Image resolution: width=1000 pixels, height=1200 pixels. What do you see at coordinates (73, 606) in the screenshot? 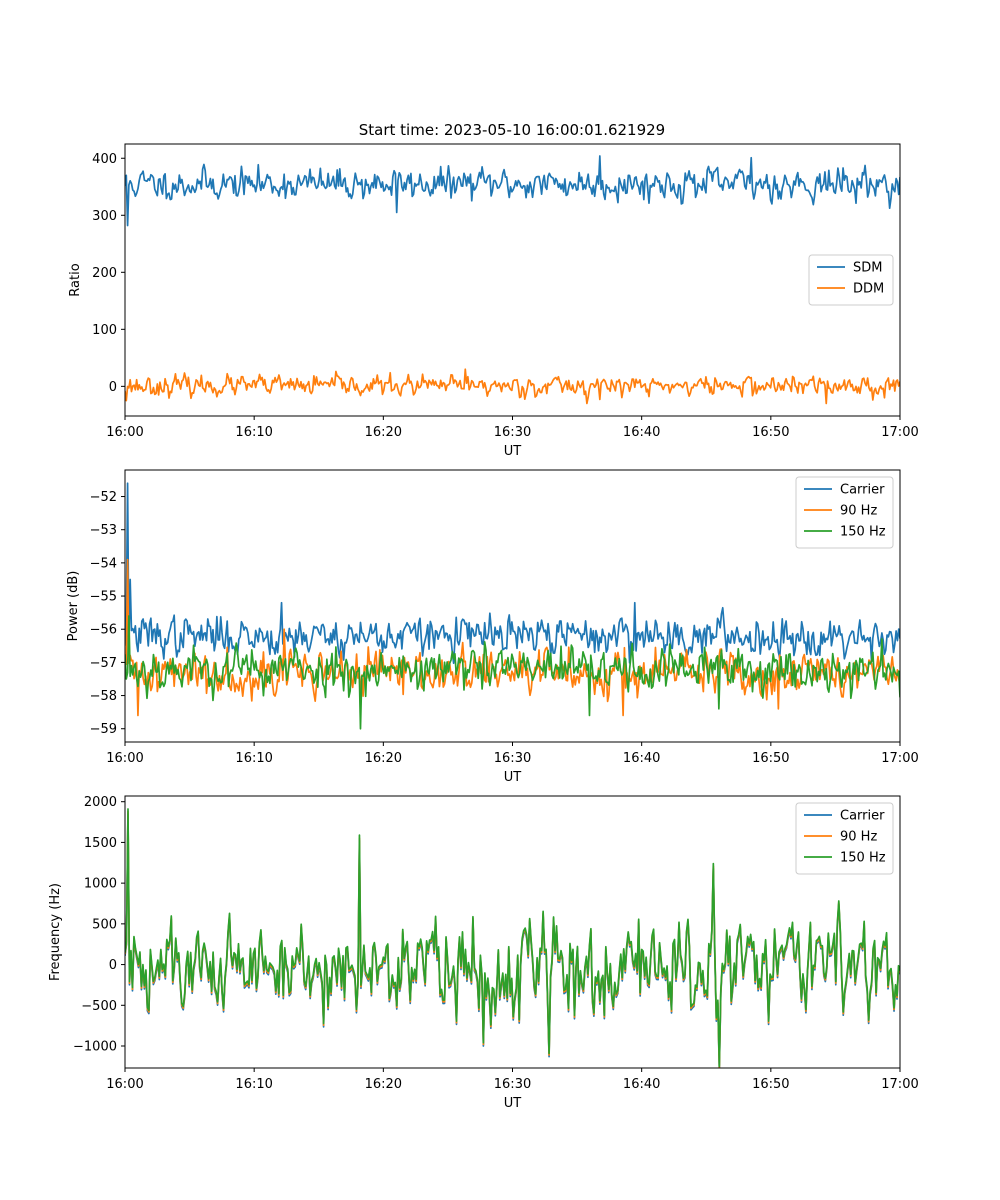
I see `y-axis-label: Power (dB)` at bounding box center [73, 606].